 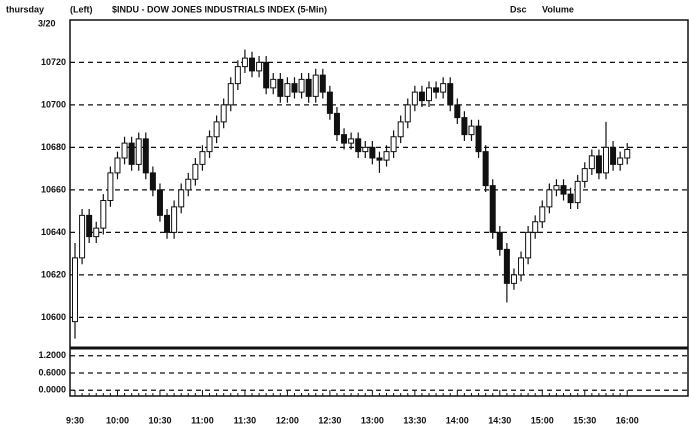 I want to click on x-tick-label: 13:30, so click(x=414, y=420).